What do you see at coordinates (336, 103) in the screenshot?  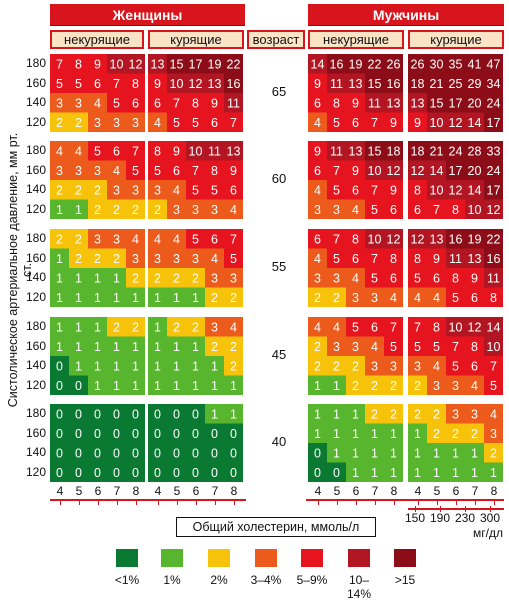 I see `risk-cell-men-nonsmoking-65-r2-c1` at bounding box center [336, 103].